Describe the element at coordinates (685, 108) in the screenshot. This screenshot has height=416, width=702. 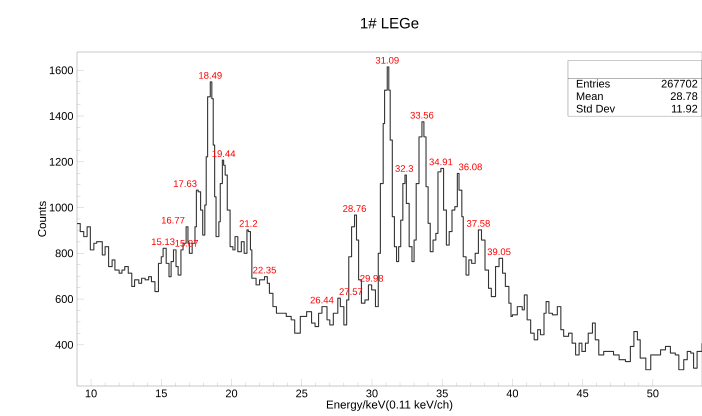
I see `annotation: 11.92` at that location.